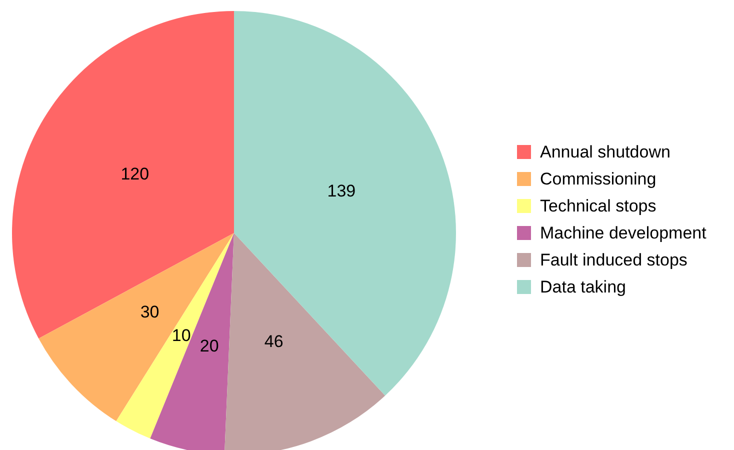 Image resolution: width=734 pixels, height=450 pixels. Describe the element at coordinates (209, 346) in the screenshot. I see `data-label: 20` at that location.